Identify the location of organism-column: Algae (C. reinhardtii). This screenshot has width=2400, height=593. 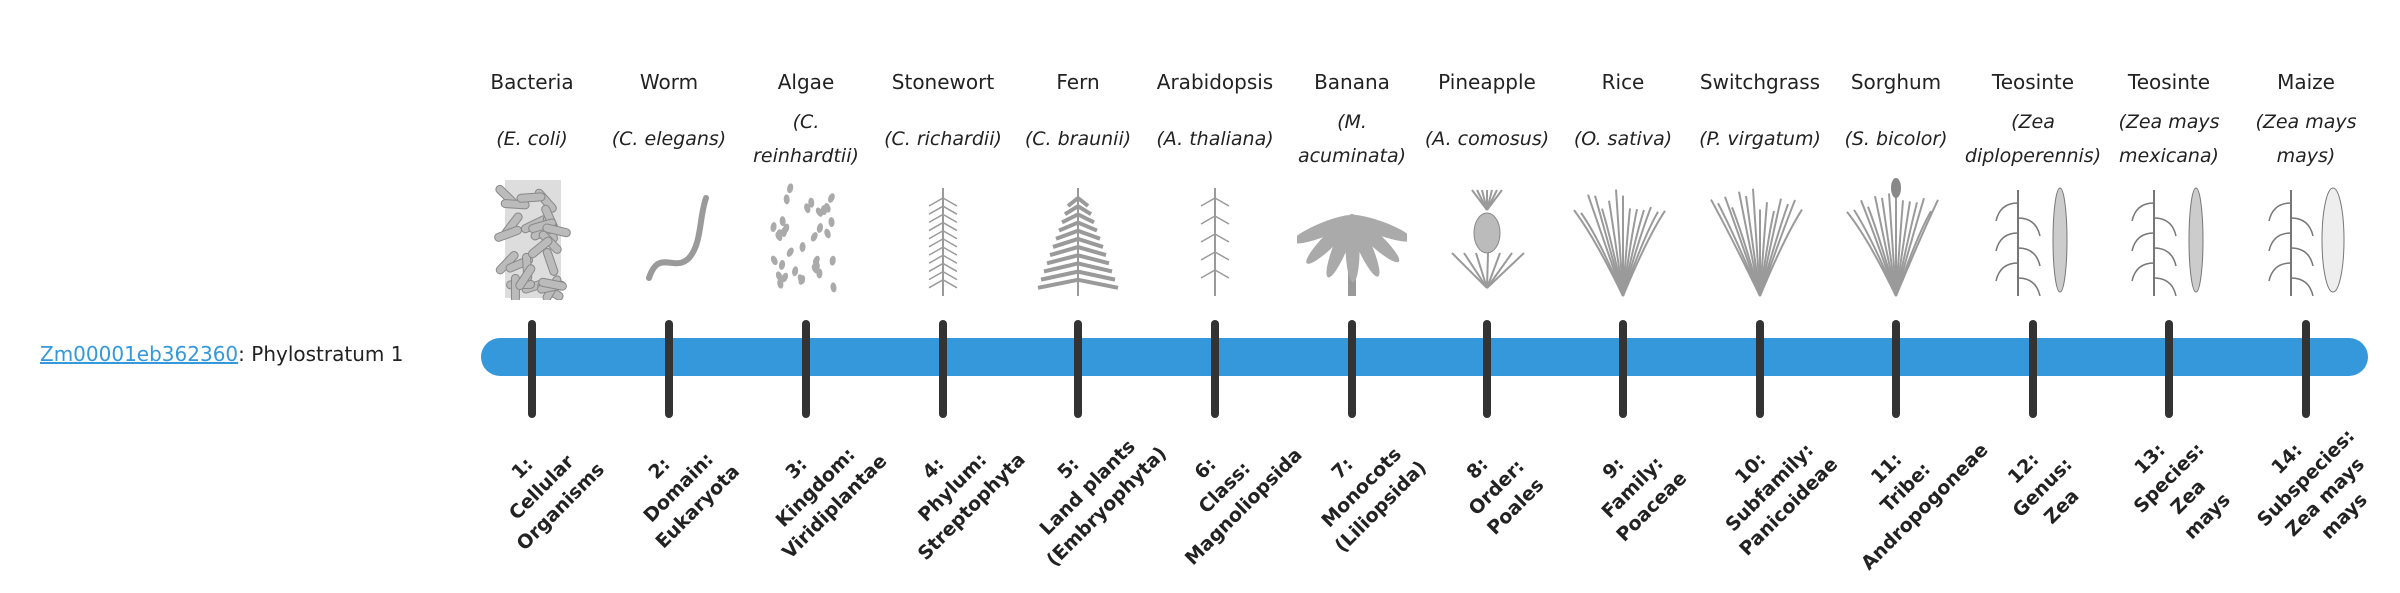
(806, 183).